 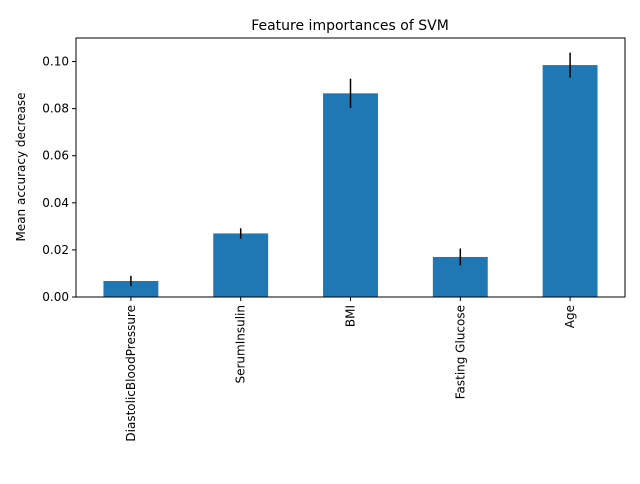 I want to click on y-tick-label: 0.08, so click(x=55, y=109).